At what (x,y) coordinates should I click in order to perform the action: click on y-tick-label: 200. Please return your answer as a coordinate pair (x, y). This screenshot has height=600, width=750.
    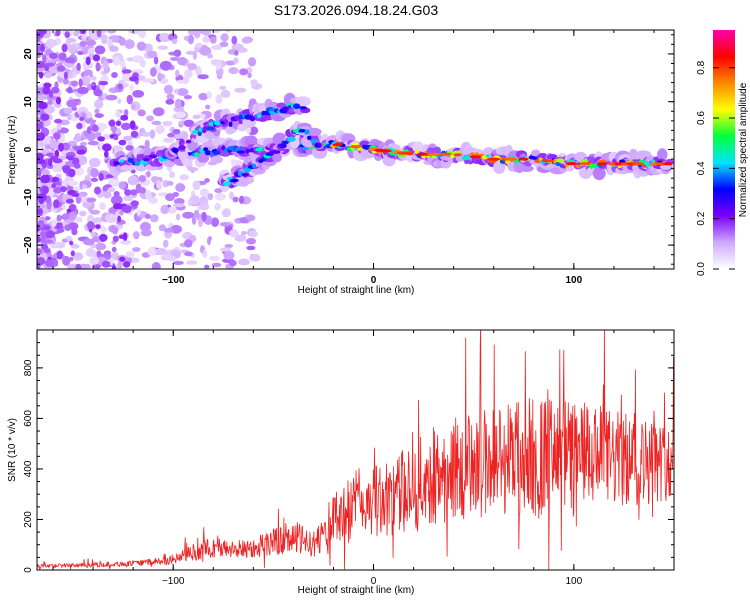
    Looking at the image, I should click on (28, 519).